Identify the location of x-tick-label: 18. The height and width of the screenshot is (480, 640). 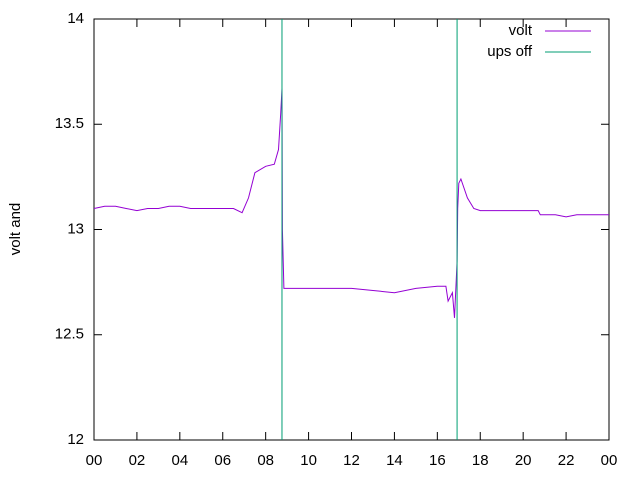
(480, 460).